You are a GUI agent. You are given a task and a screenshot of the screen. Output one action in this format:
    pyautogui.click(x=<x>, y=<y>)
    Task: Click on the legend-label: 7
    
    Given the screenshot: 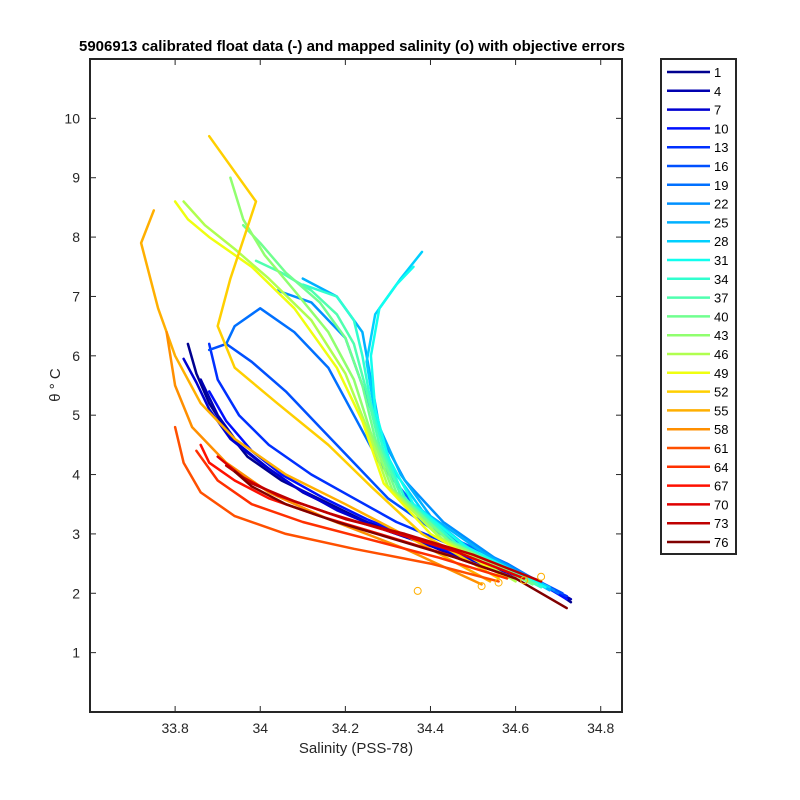 What is the action you would take?
    pyautogui.click(x=717, y=110)
    